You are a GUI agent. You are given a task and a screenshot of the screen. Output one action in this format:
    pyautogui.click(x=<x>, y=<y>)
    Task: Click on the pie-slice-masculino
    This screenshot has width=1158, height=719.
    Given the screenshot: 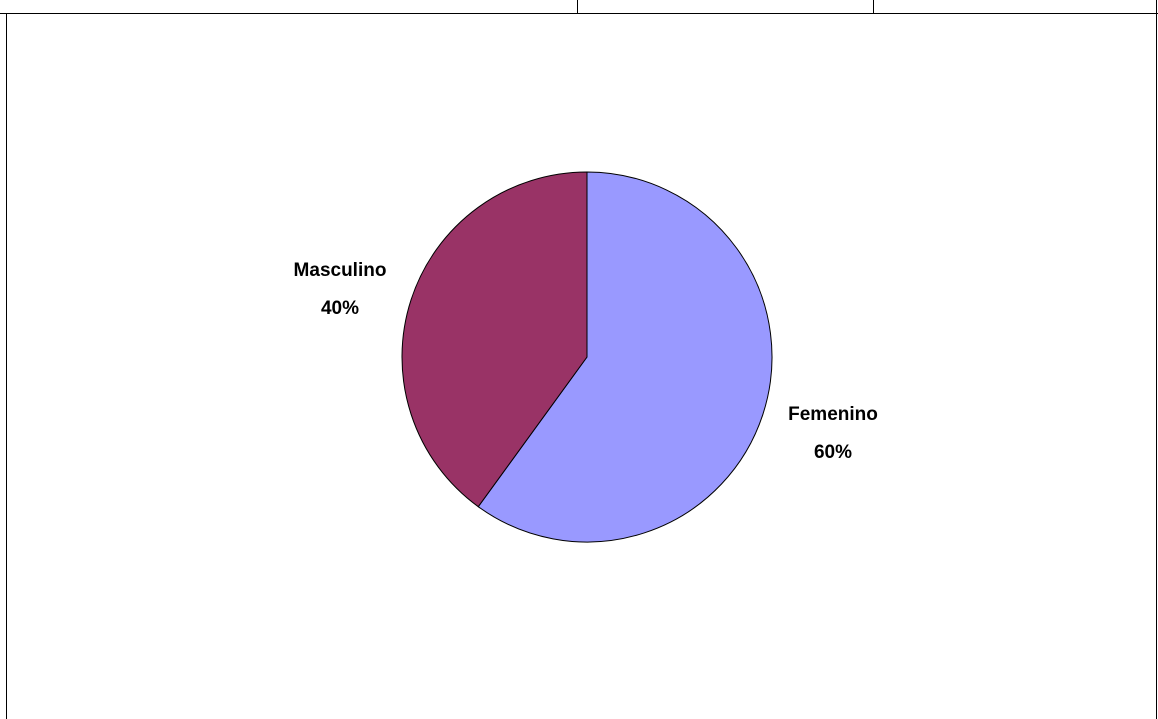 What is the action you would take?
    pyautogui.click(x=494, y=339)
    